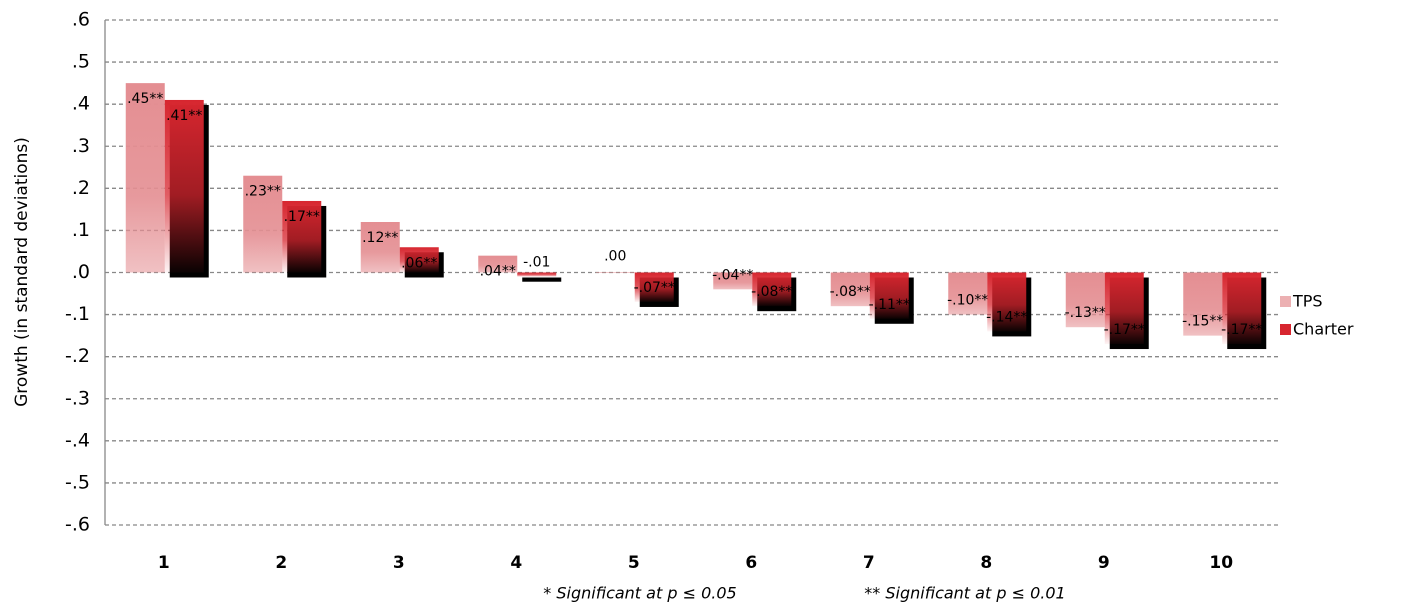 This screenshot has height=606, width=1407. I want to click on x-tick-label: 3, so click(399, 563).